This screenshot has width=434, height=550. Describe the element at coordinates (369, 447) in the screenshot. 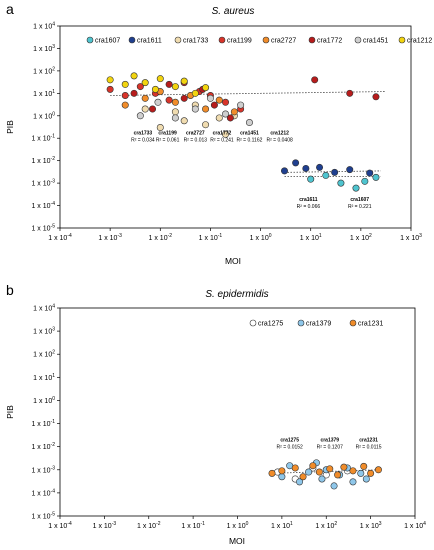

I see `annotation-r2: R² = 0.0115` at that location.